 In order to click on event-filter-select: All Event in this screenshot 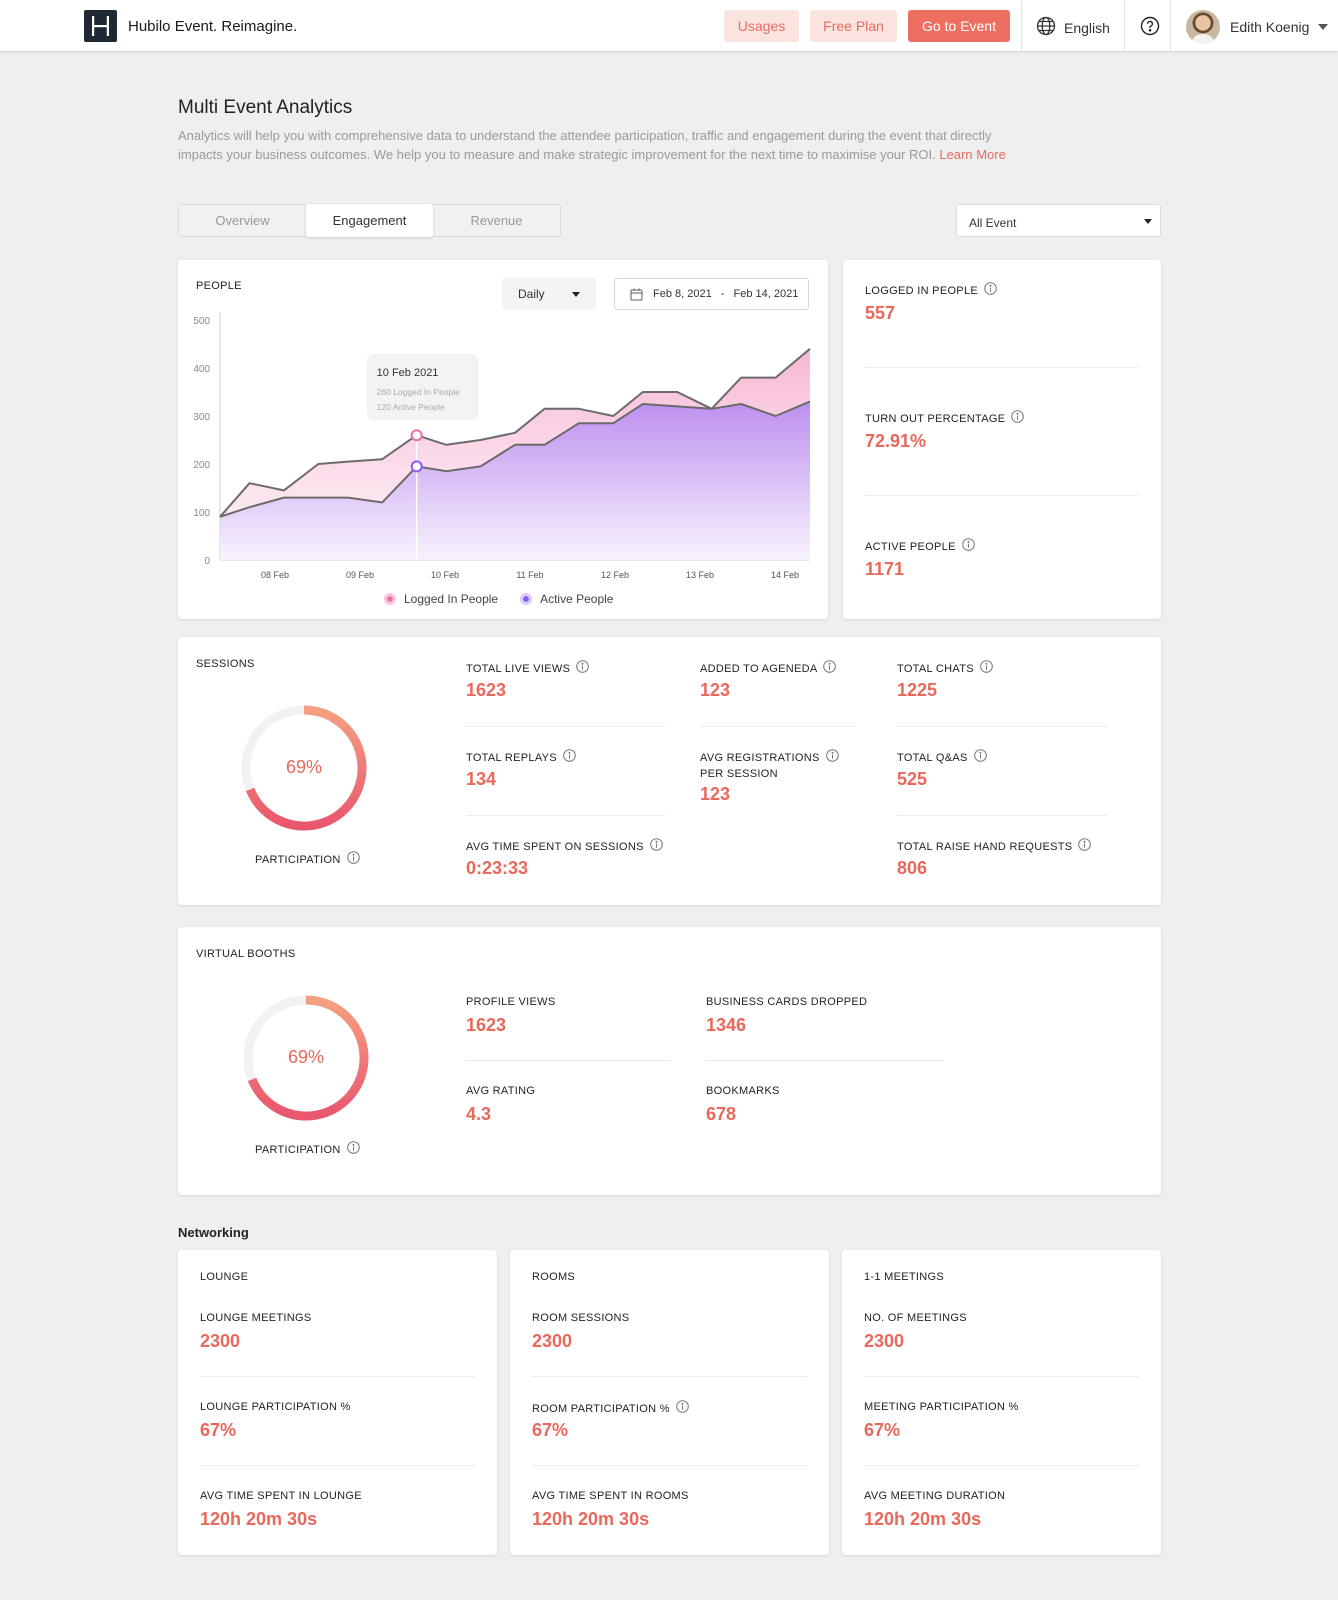, I will do `click(1058, 220)`.